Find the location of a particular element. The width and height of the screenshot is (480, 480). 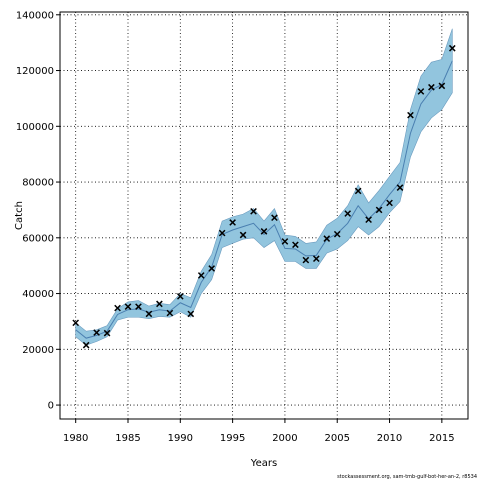

y-tick-label: 40000 is located at coordinates (38, 294).